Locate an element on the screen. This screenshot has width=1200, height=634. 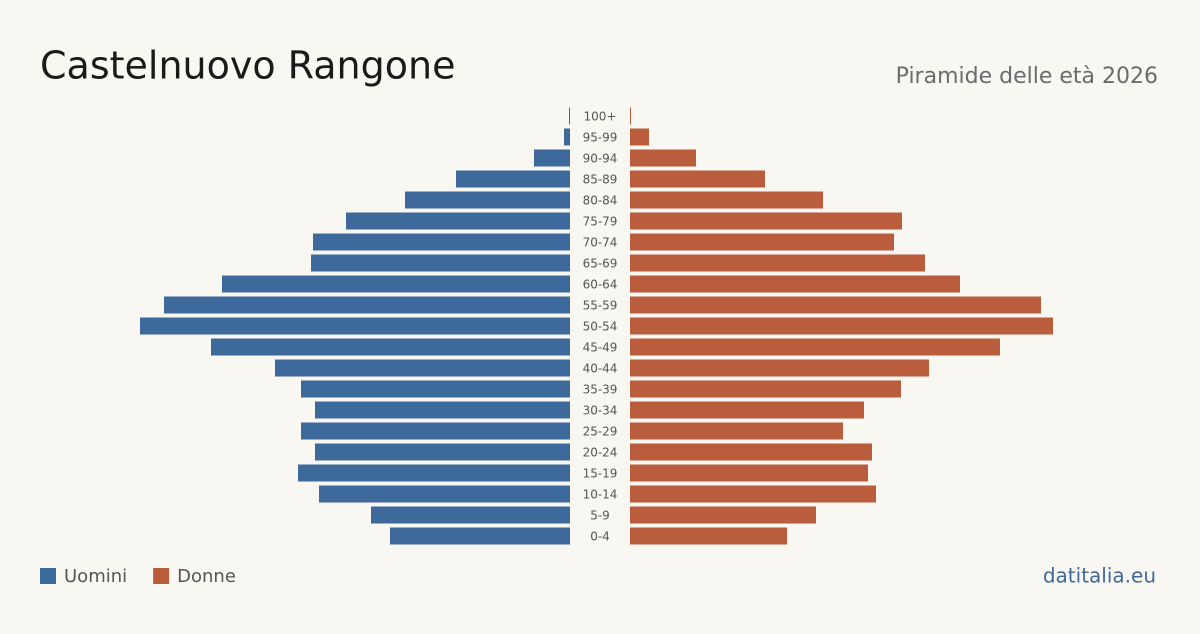
age-label: 30-34 is located at coordinates (600, 411).